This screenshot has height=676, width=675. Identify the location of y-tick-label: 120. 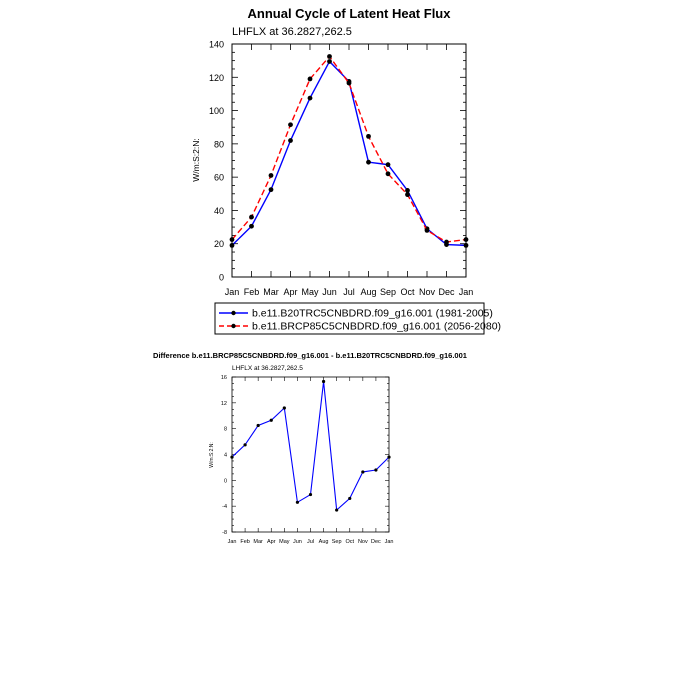
(216, 78).